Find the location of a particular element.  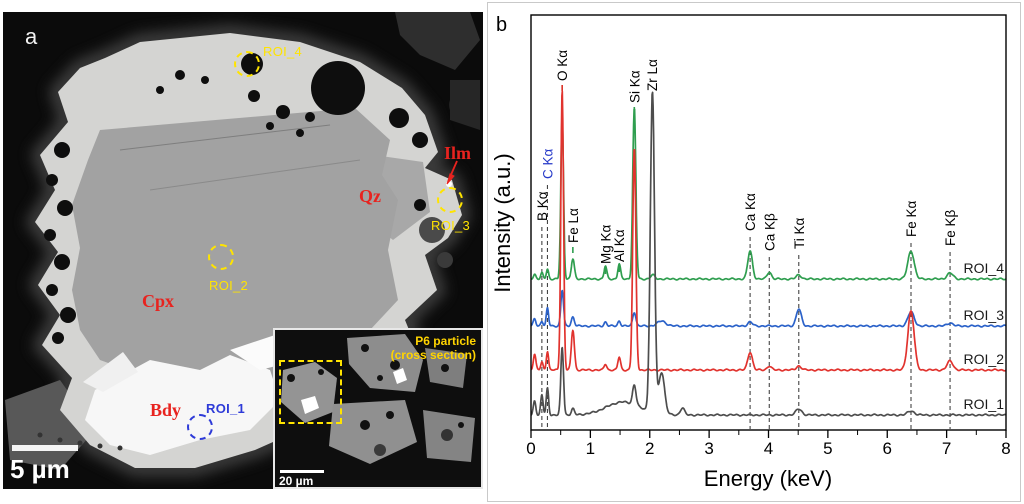

peak-label: Si Kα is located at coordinates (634, 86).